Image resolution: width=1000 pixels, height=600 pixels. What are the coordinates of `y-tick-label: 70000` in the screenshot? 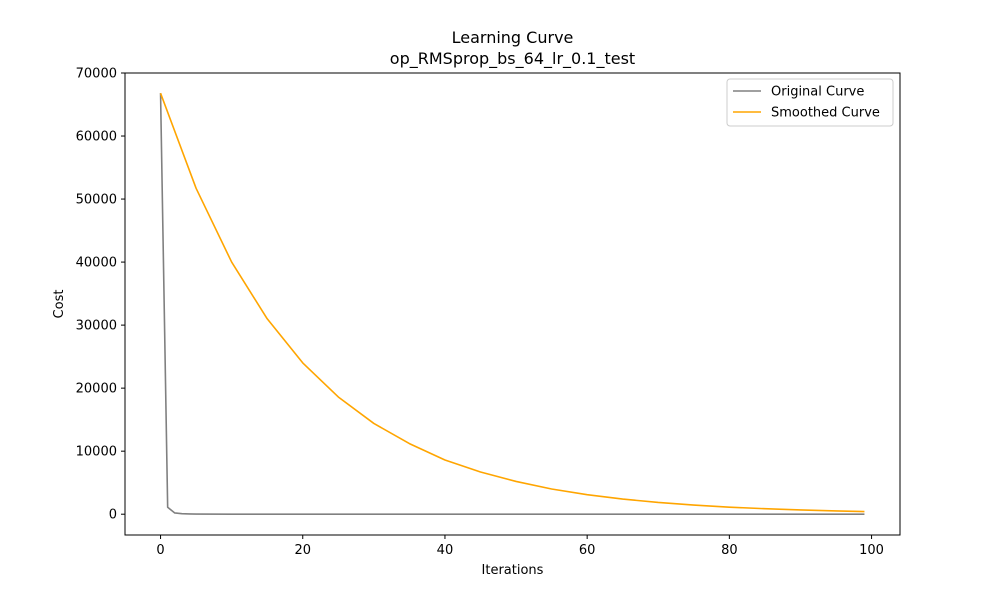 It's located at (96, 74).